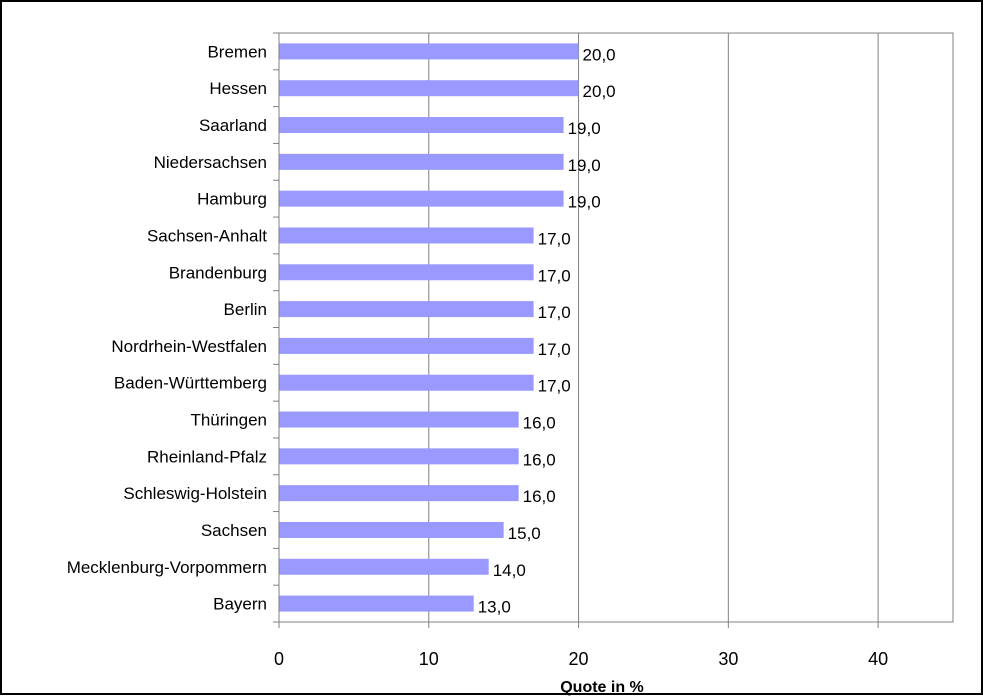 This screenshot has height=697, width=983. Describe the element at coordinates (167, 567) in the screenshot. I see `y-category-label: Mecklenburg-Vorpommern` at that location.